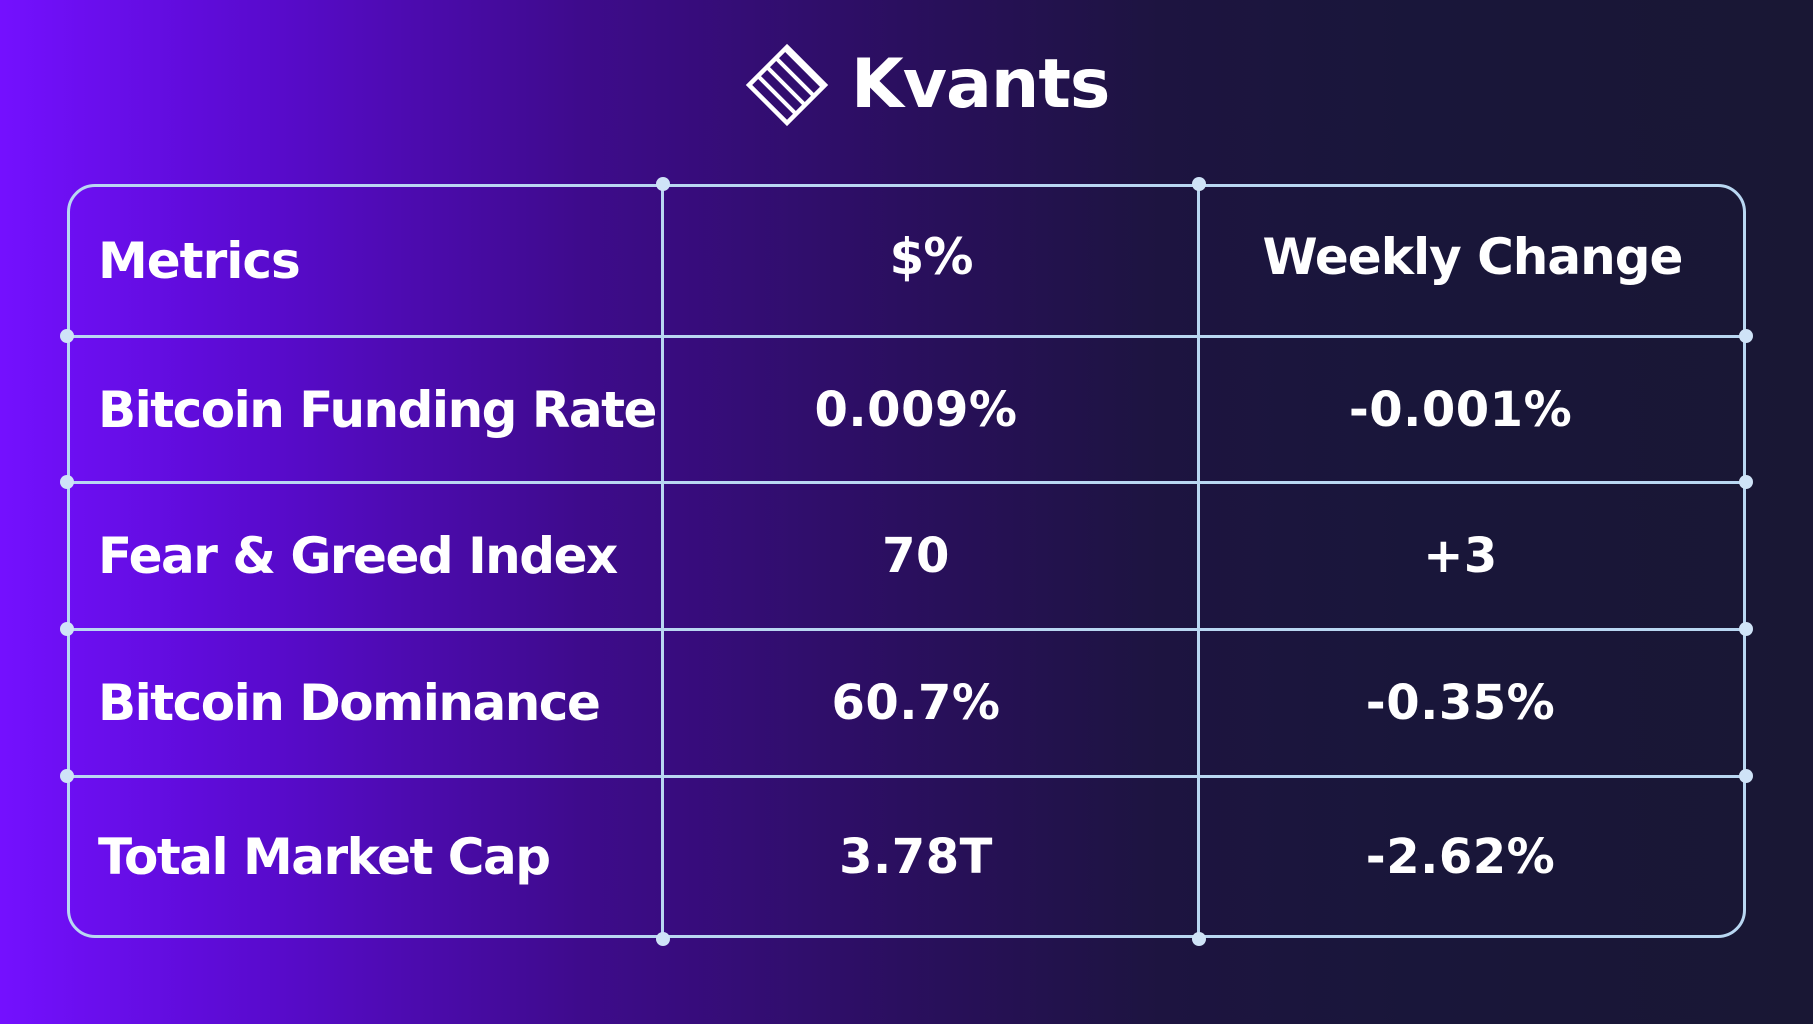 This screenshot has height=1024, width=1813. I want to click on row-weekly-change: -0.001%, so click(1460, 409).